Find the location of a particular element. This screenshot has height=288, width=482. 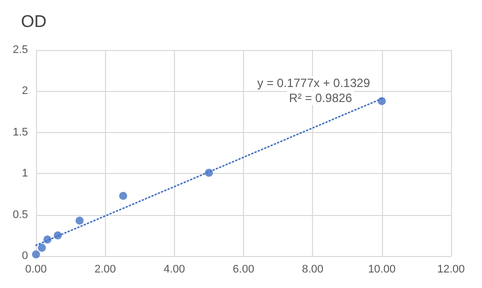

x-tick-label: 12.00 is located at coordinates (451, 270).